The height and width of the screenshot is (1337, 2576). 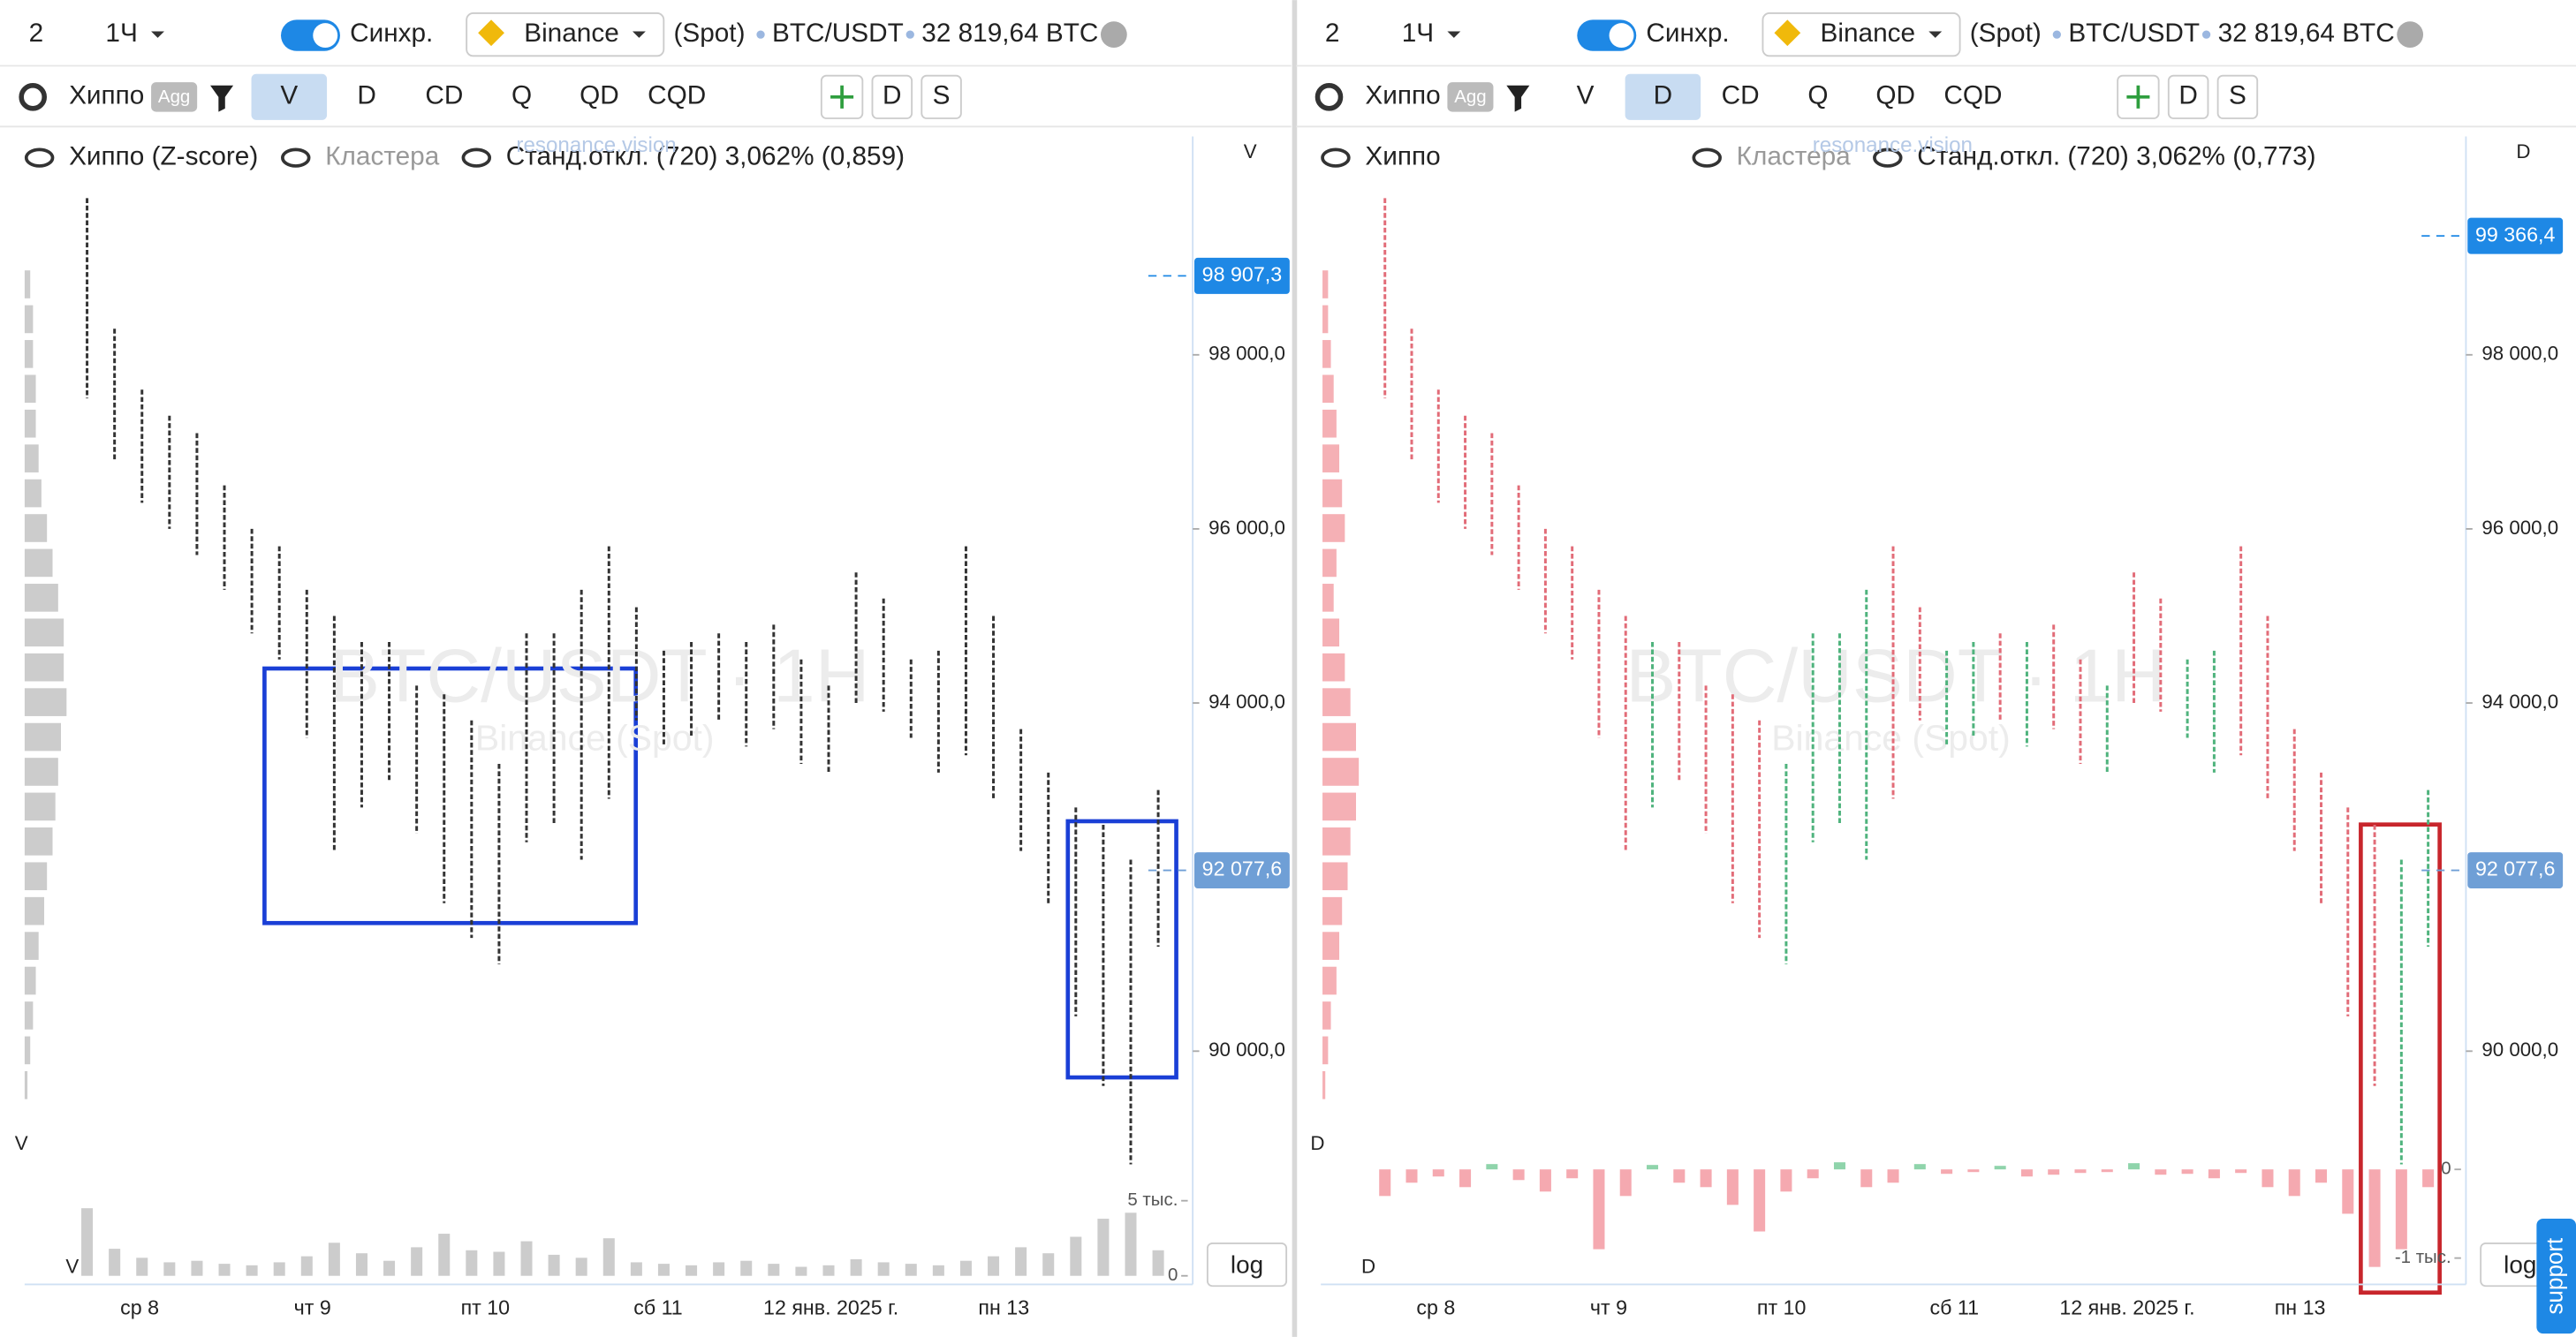 What do you see at coordinates (2006, 33) in the screenshot?
I see `market-label: (Spot)` at bounding box center [2006, 33].